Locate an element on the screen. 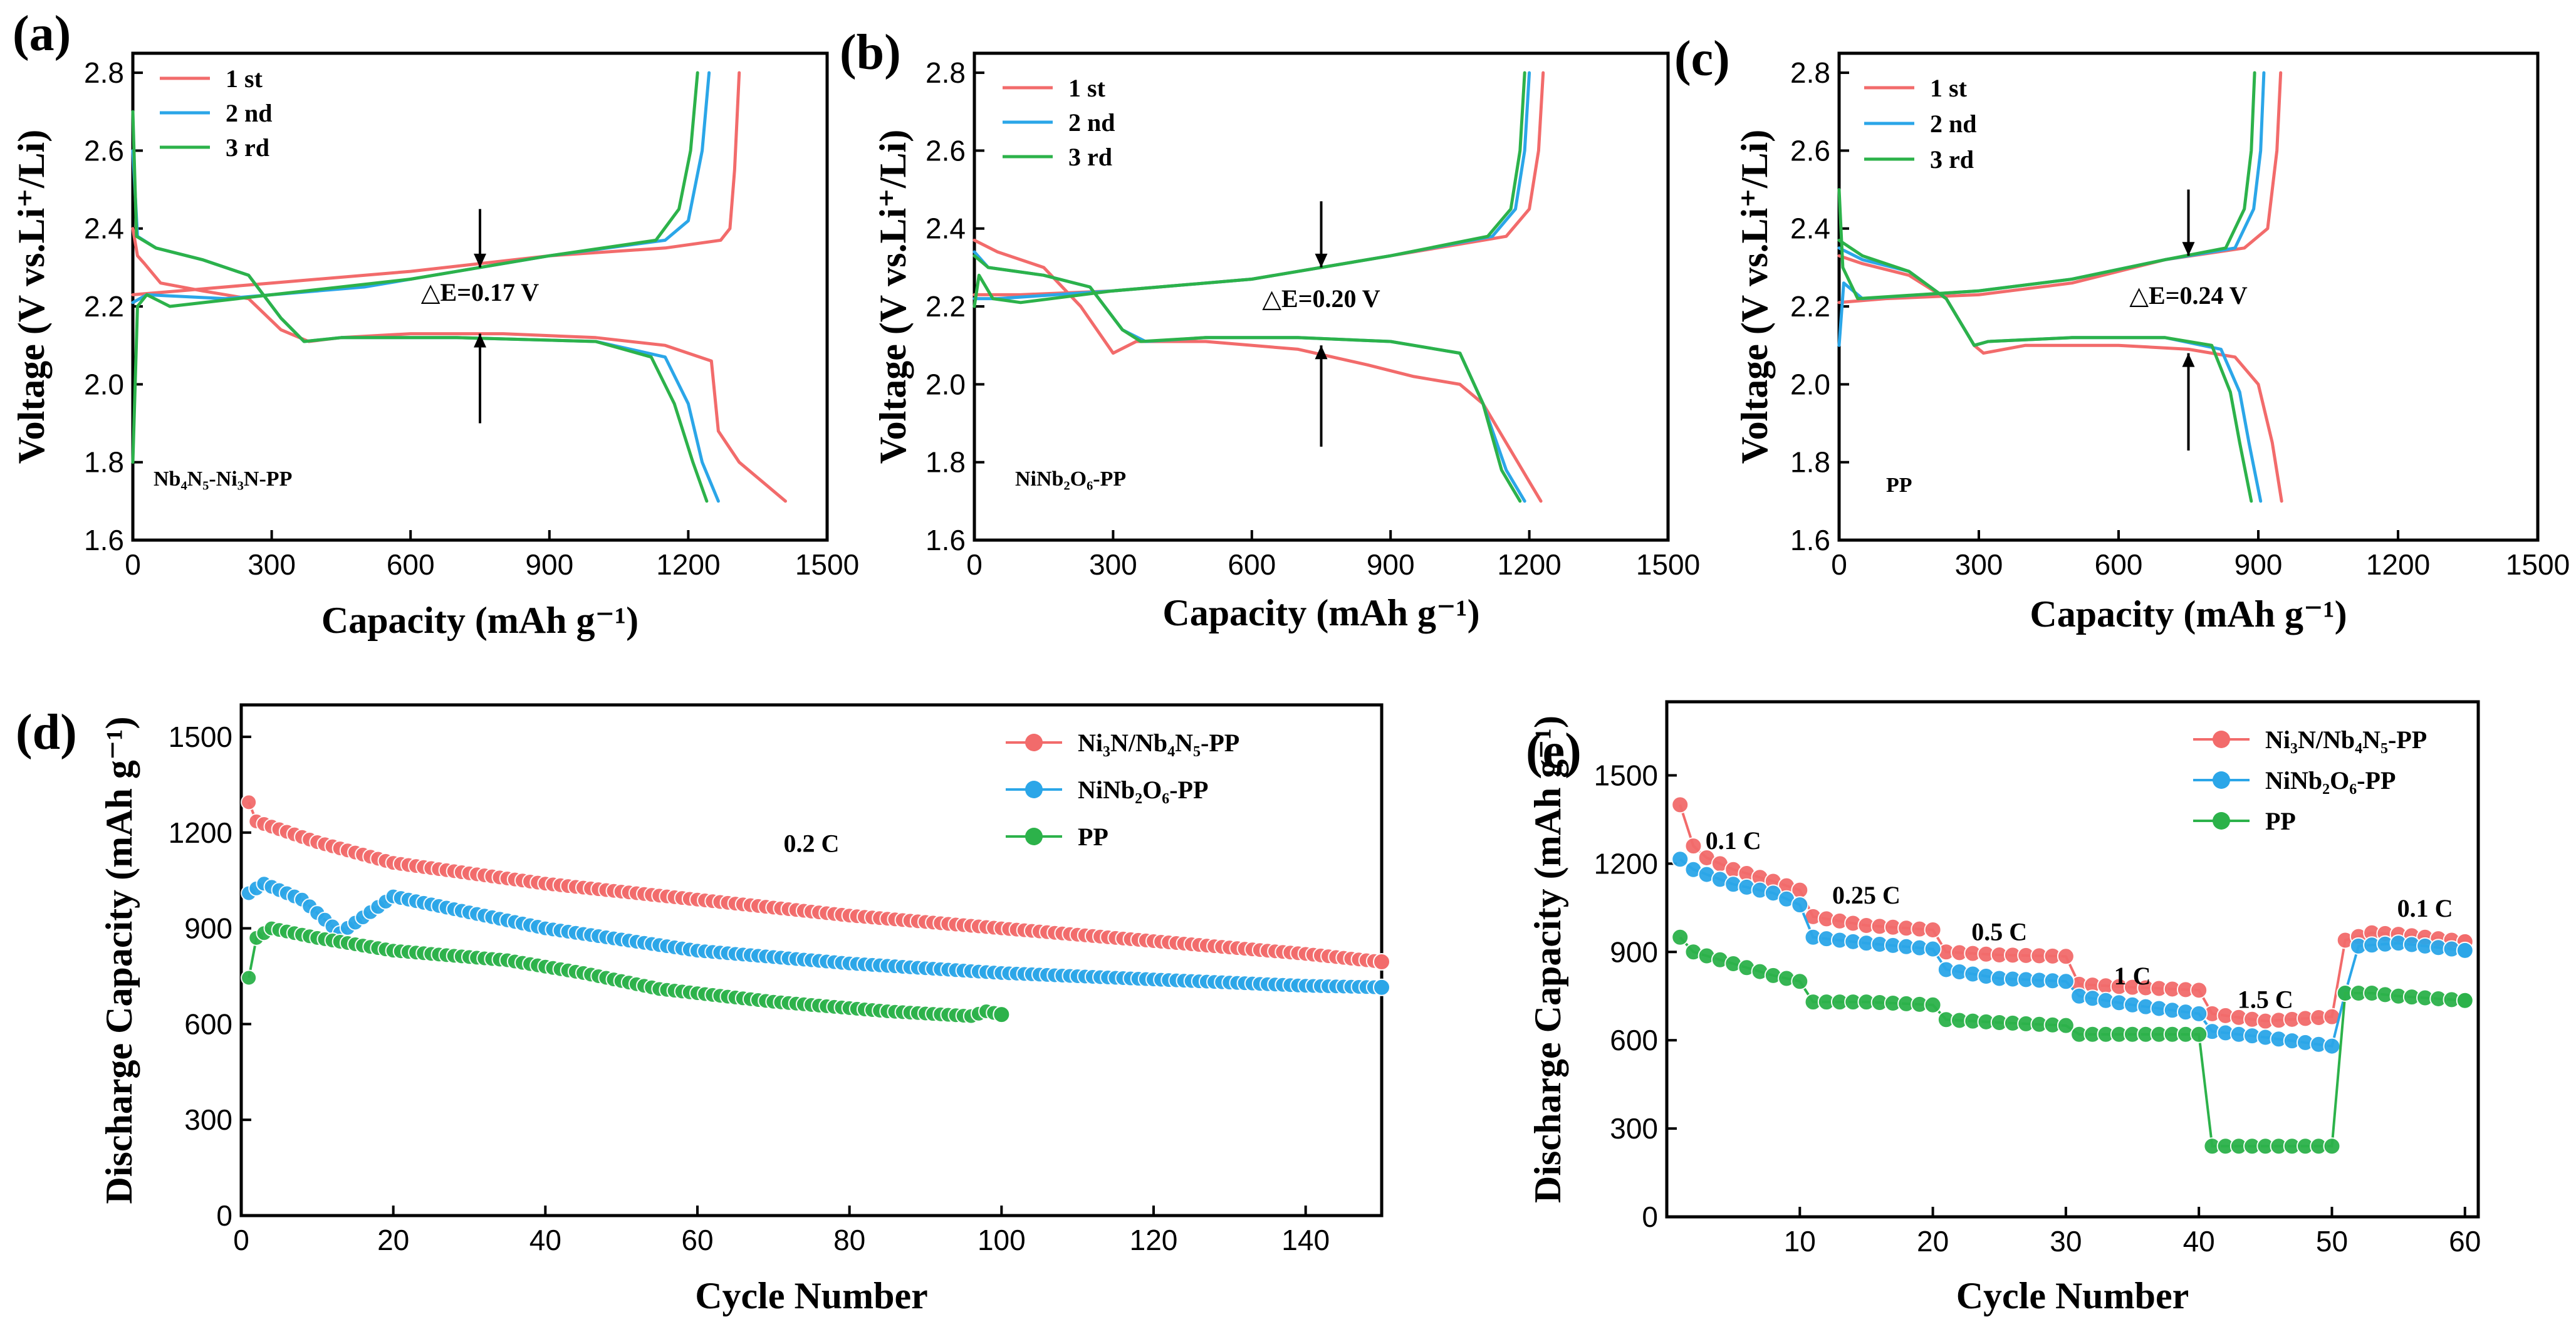  x-tick-label: 50 is located at coordinates (2332, 1241).